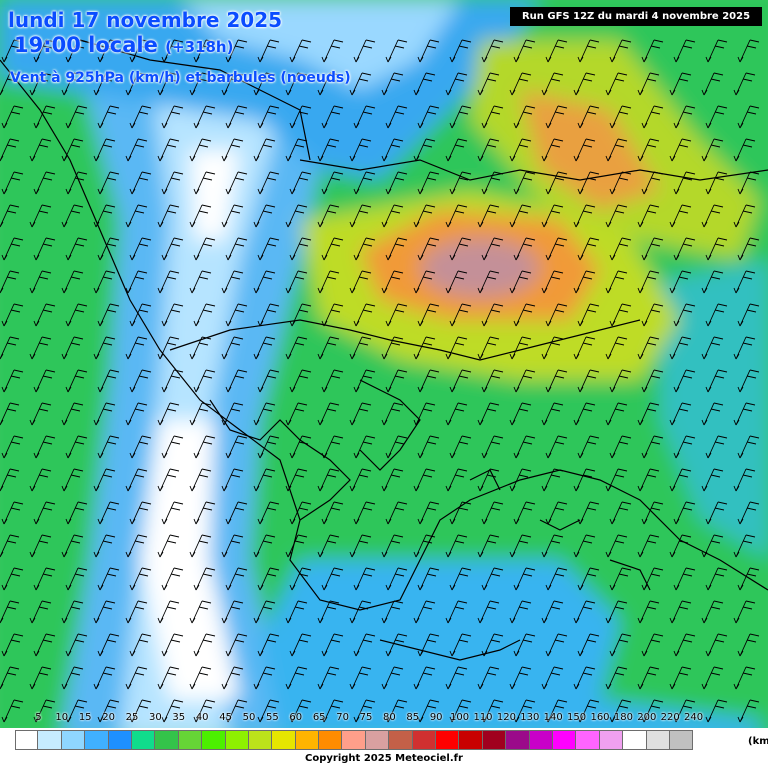 The height and width of the screenshot is (768, 768). What do you see at coordinates (272, 717) in the screenshot?
I see `legend-tick: 55` at bounding box center [272, 717].